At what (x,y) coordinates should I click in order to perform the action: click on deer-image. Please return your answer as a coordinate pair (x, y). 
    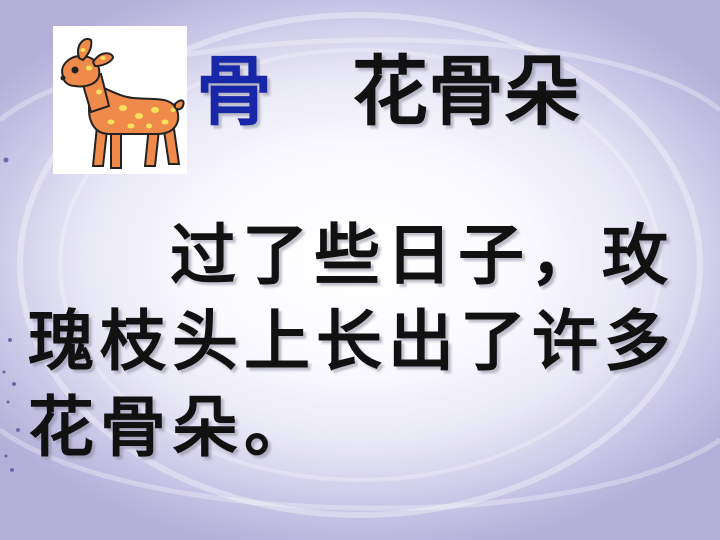
    Looking at the image, I should click on (120, 100).